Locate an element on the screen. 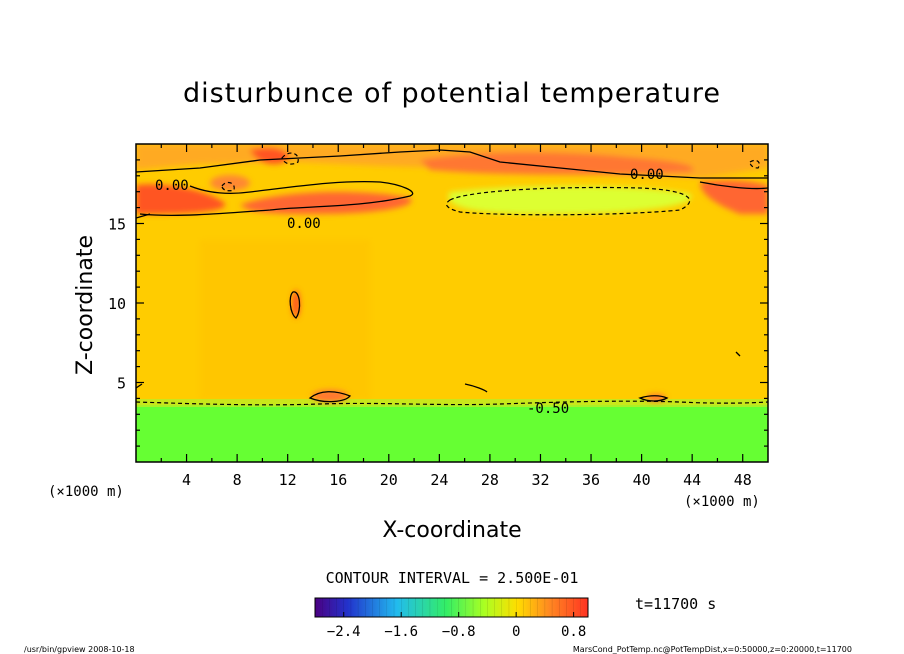 Image resolution: width=904 pixels, height=654 pixels. x-unit-left: (×1000 m) is located at coordinates (86, 492).